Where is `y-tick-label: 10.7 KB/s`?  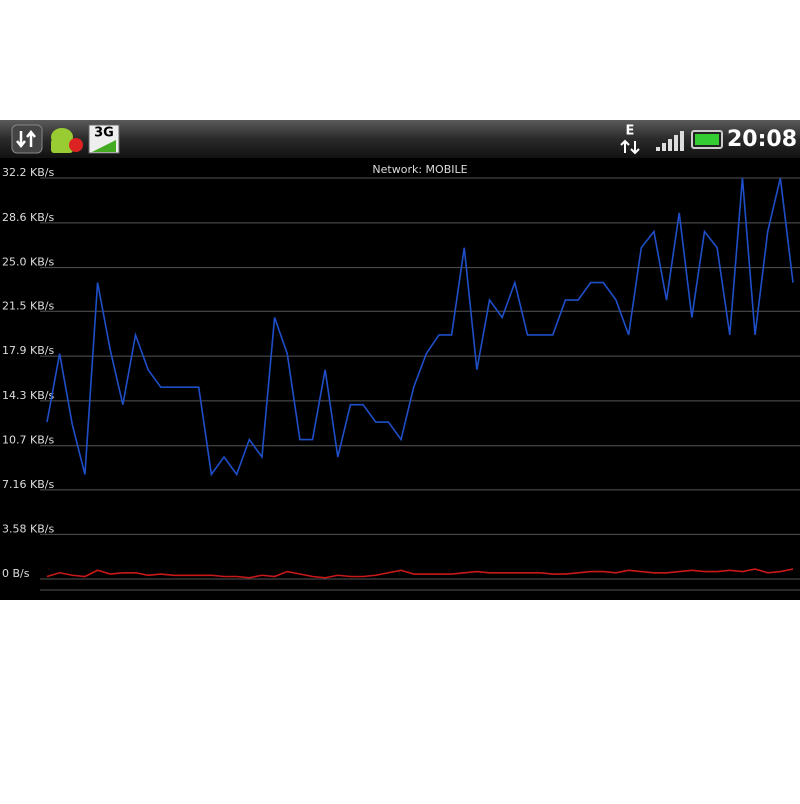 y-tick-label: 10.7 KB/s is located at coordinates (28, 440).